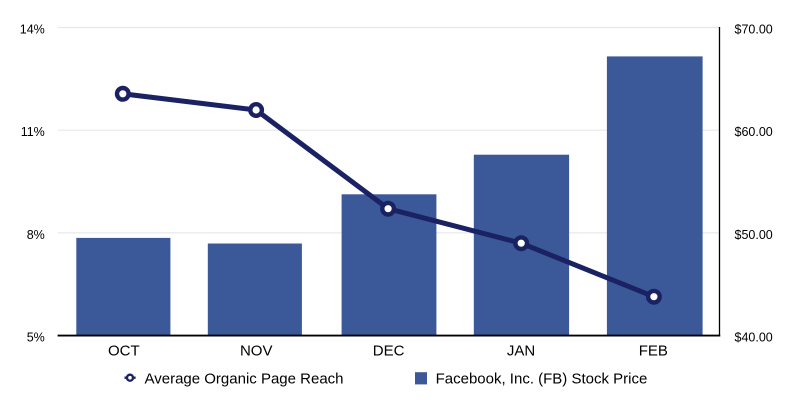 The image size is (791, 403). Describe the element at coordinates (256, 351) in the screenshot. I see `svg-text: NOV` at that location.